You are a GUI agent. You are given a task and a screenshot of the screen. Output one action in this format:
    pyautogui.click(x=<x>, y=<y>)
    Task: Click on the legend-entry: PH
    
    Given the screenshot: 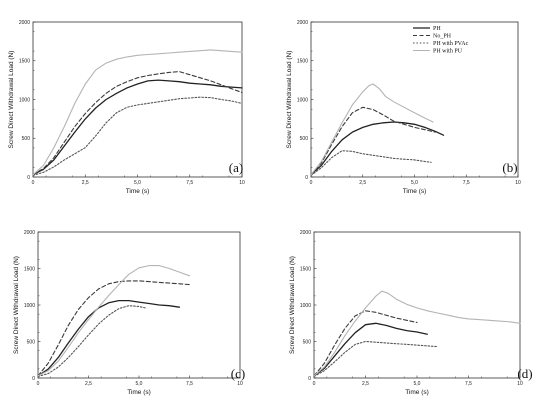 What is the action you would take?
    pyautogui.click(x=437, y=29)
    